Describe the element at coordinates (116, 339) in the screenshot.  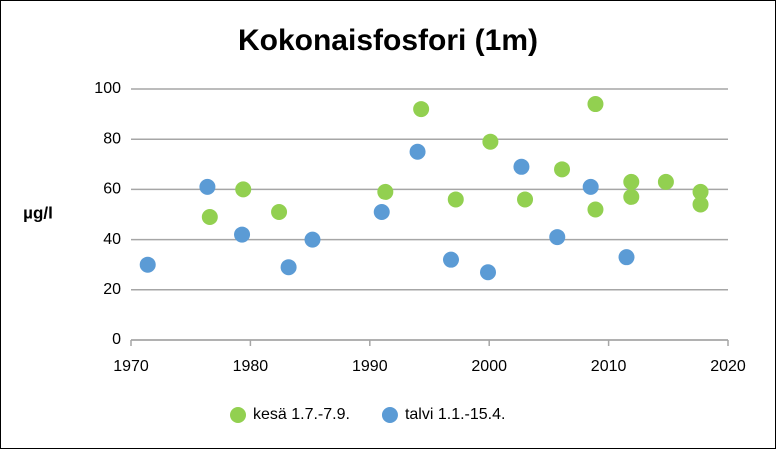
I see `y-tick-label: 0` at that location.